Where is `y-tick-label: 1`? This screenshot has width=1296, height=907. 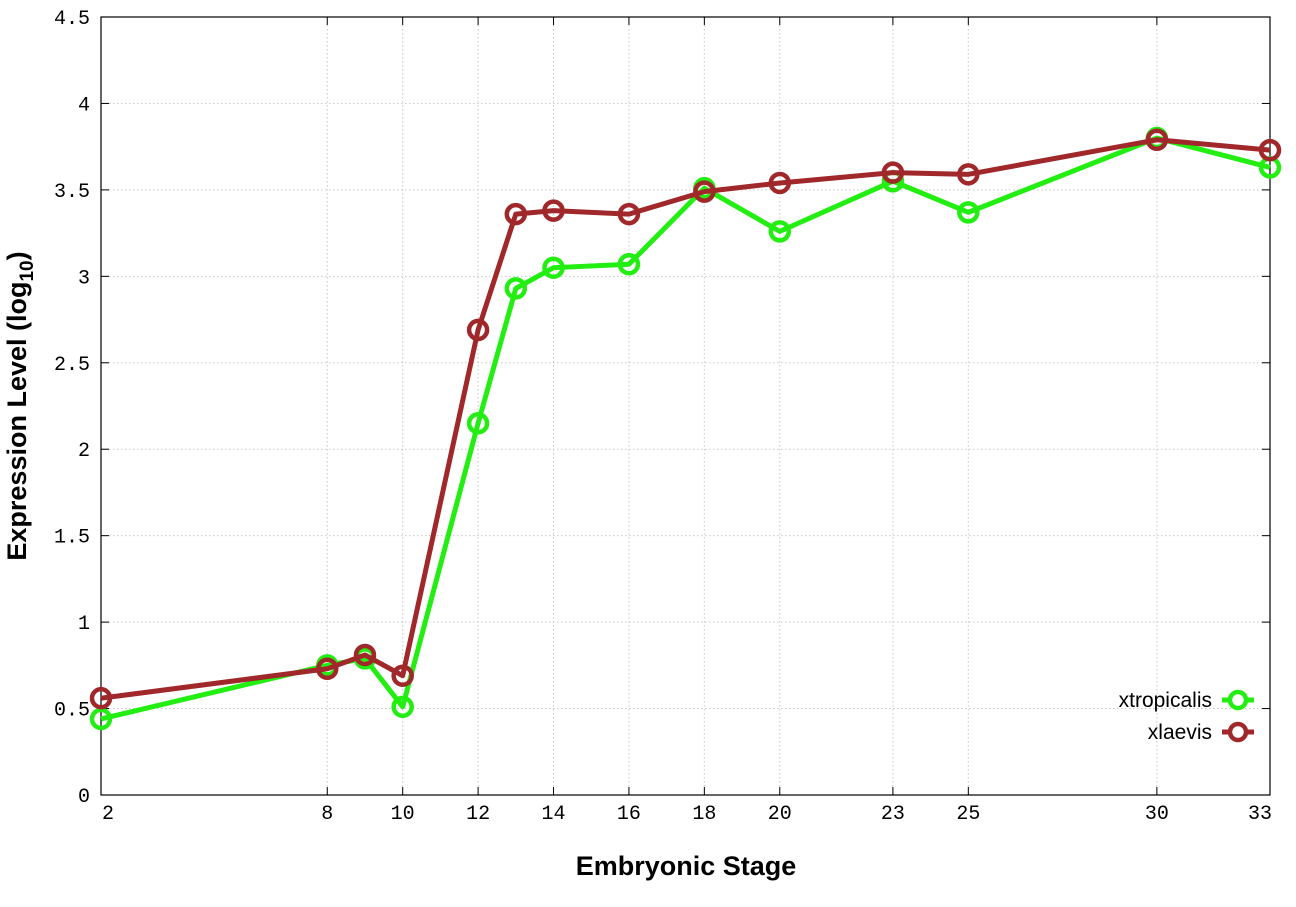
y-tick-label: 1 is located at coordinates (84, 624).